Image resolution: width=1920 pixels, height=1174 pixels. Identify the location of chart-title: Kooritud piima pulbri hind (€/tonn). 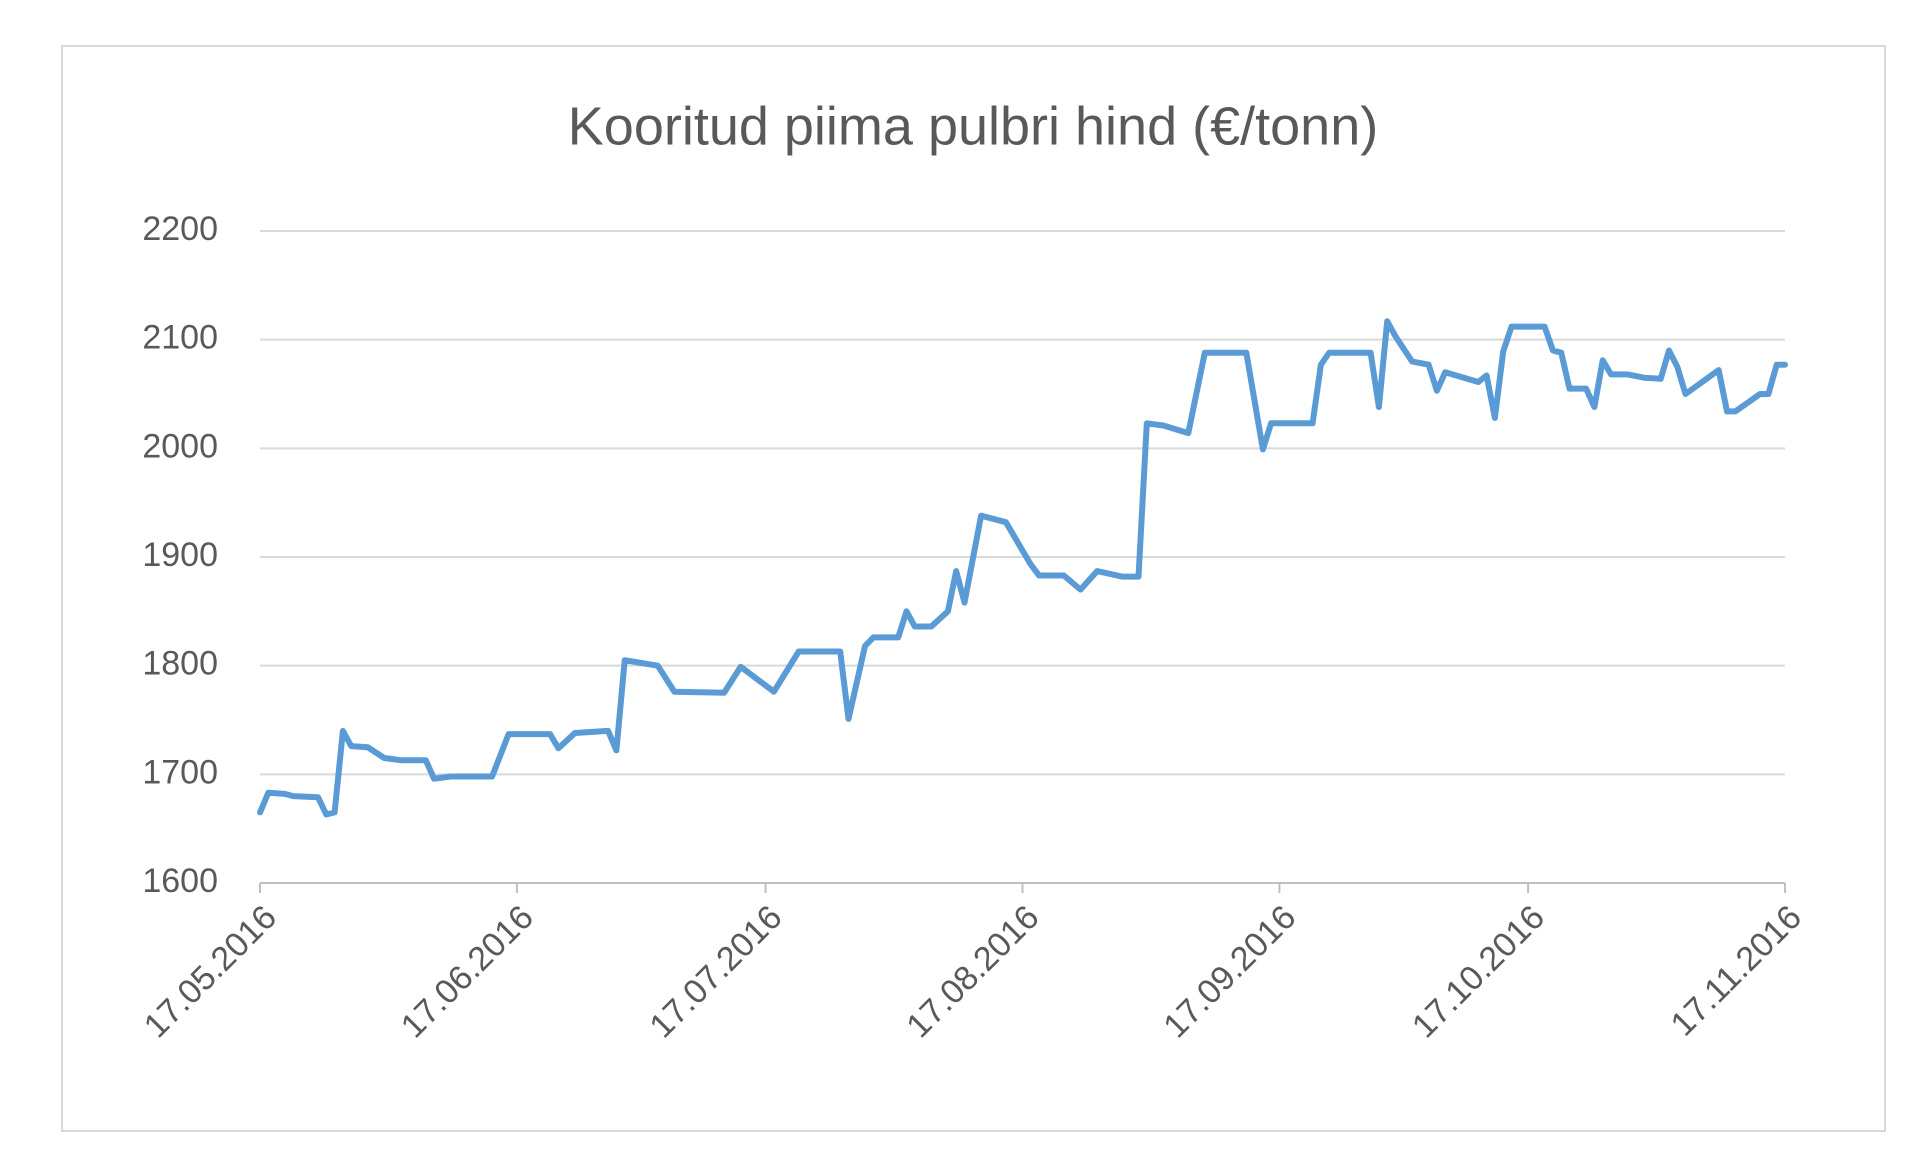
(973, 126).